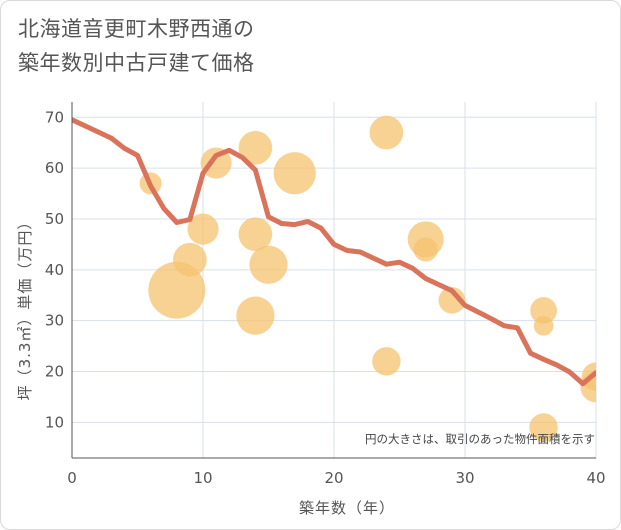 The width and height of the screenshot is (621, 530). What do you see at coordinates (54, 219) in the screenshot?
I see `y-tick-label: 50` at bounding box center [54, 219].